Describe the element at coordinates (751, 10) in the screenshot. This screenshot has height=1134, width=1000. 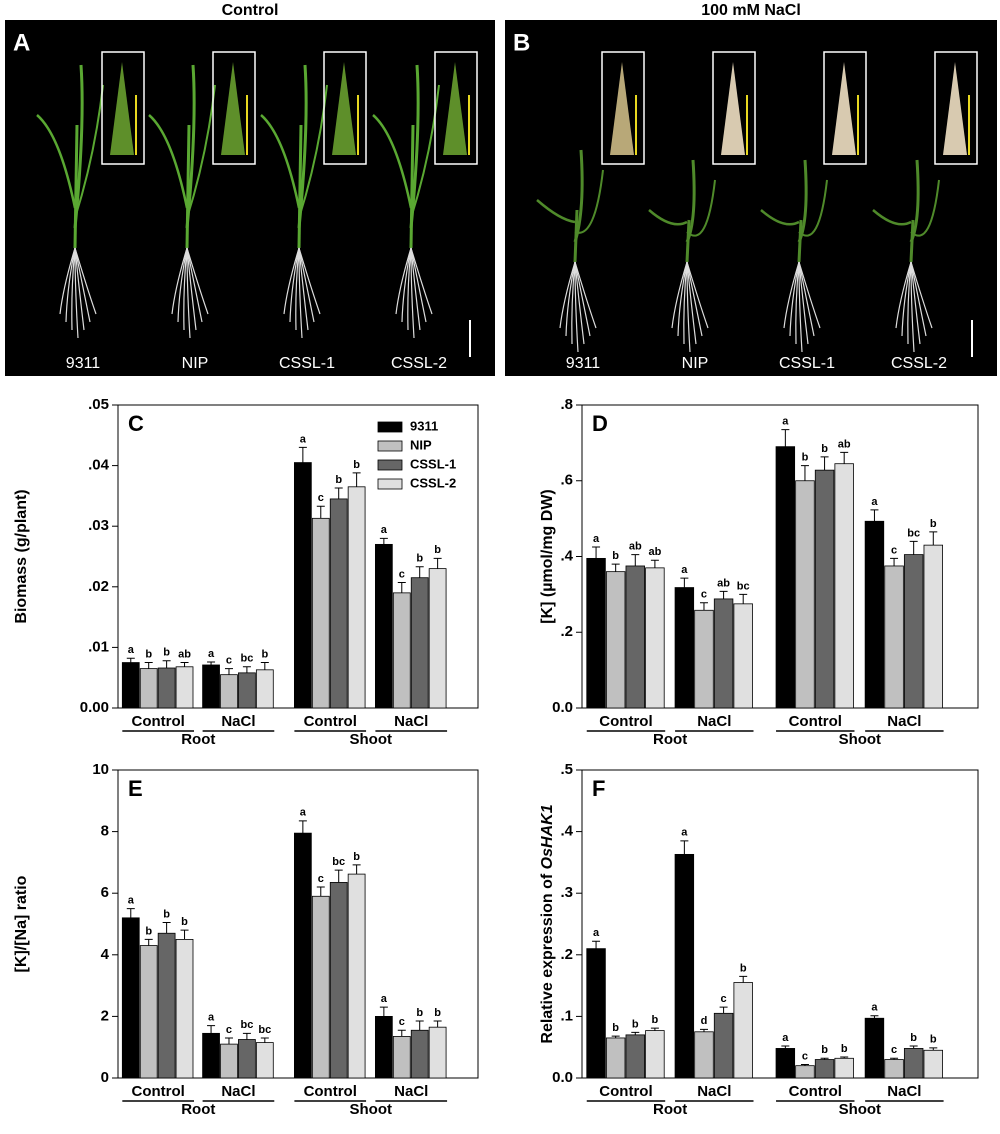
I see `panel-title: 100 mM NaCl` at that location.